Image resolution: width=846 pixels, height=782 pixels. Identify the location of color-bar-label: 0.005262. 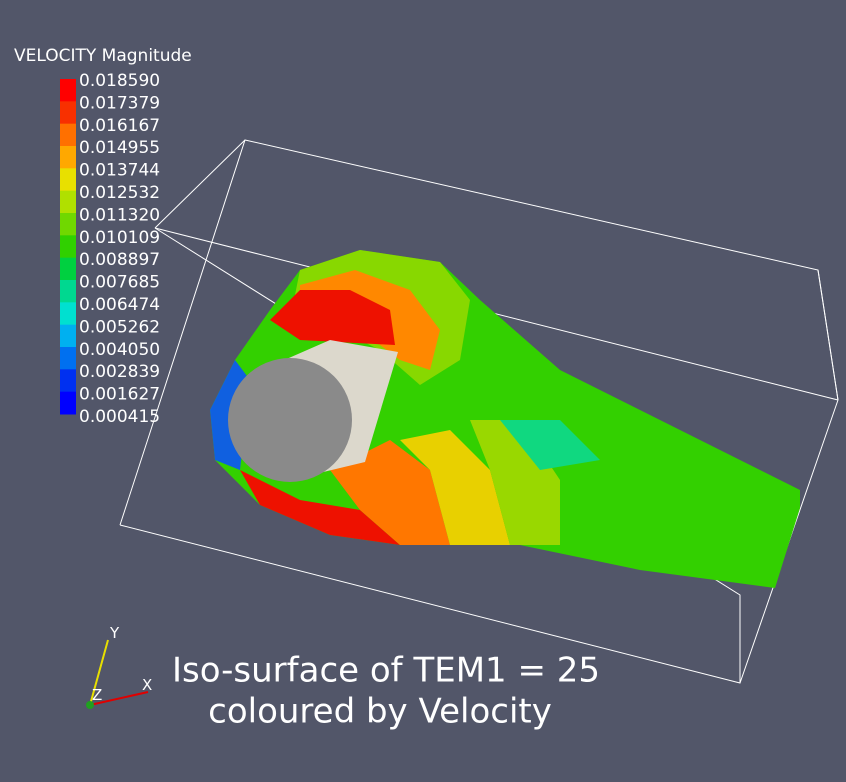
(119, 327).